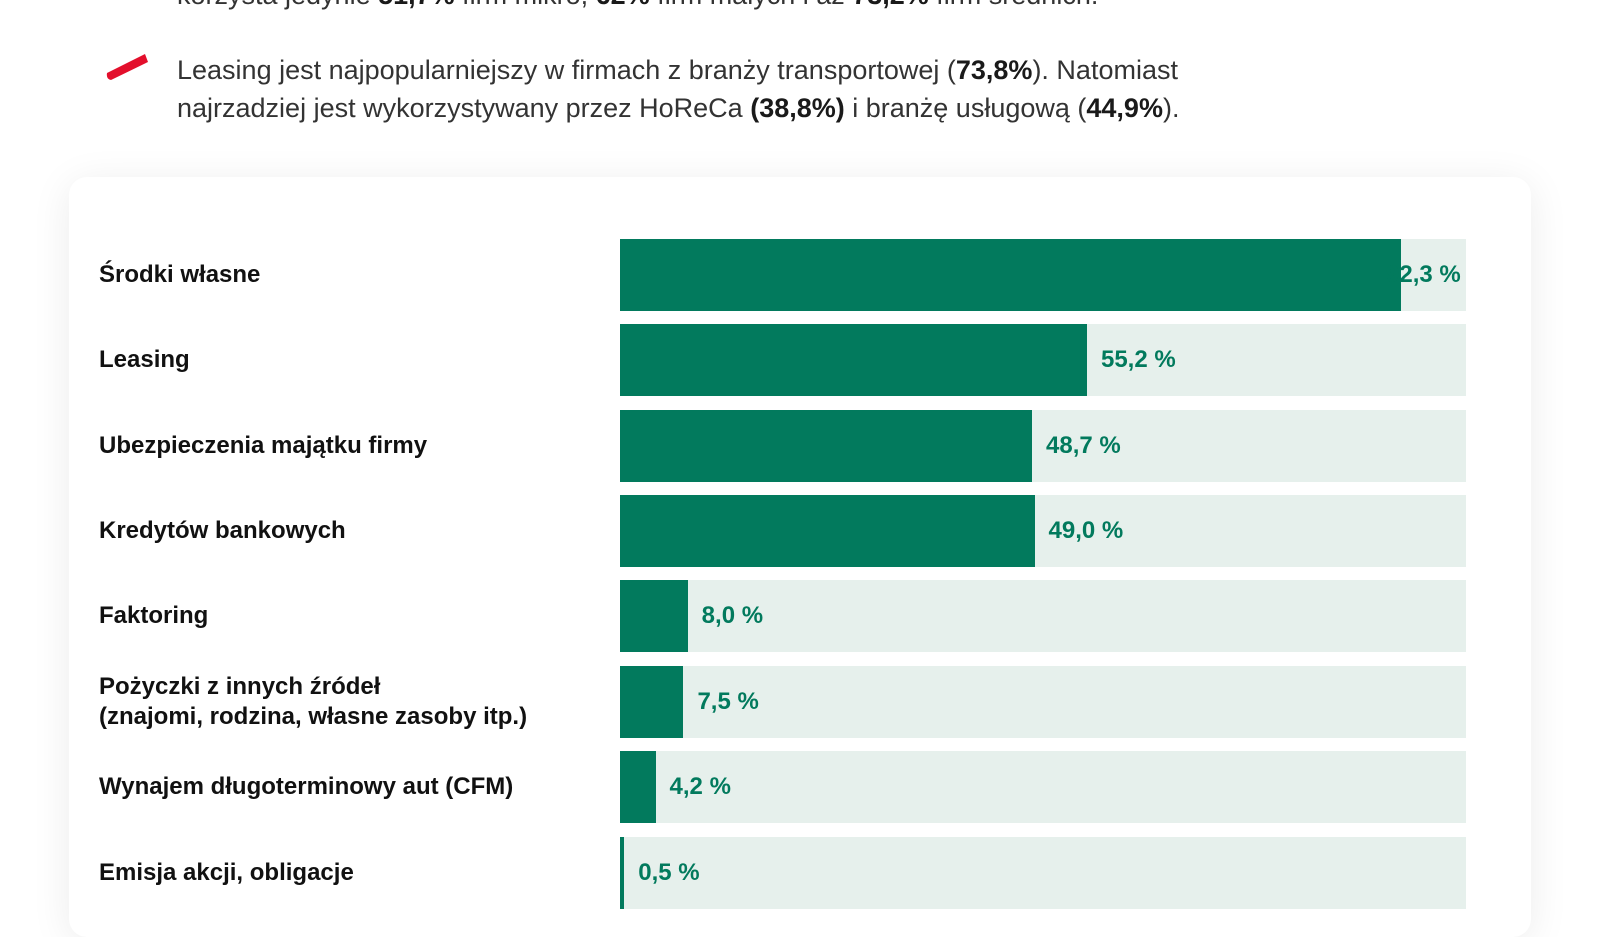  Describe the element at coordinates (277, 5) in the screenshot. I see `partial-paragraph-segment: korzysta jedynie` at that location.